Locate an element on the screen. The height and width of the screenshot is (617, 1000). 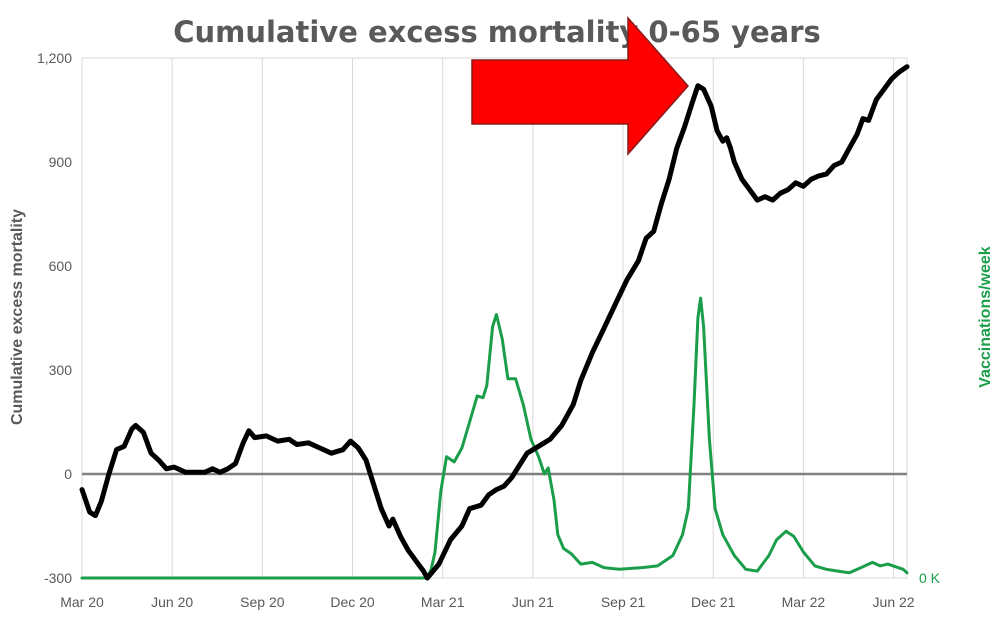
chart-title: Cumulative excess mortality 0-65 years is located at coordinates (497, 32).